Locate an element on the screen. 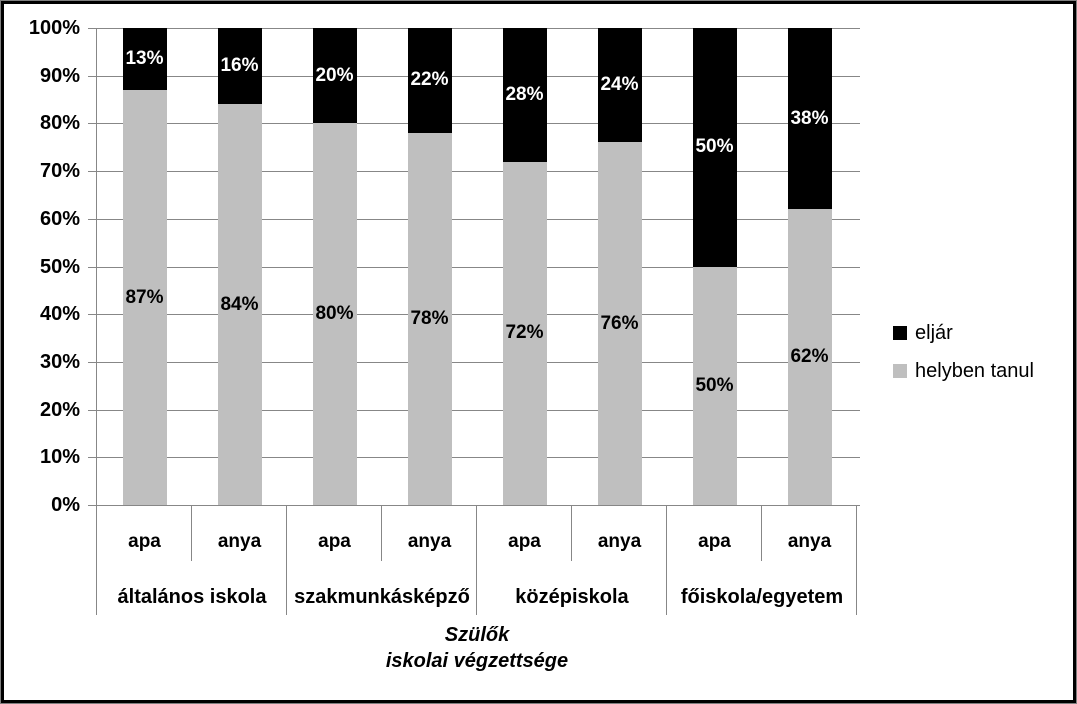  legend-label-helyben-tanul: helyben tanul is located at coordinates (974, 370).